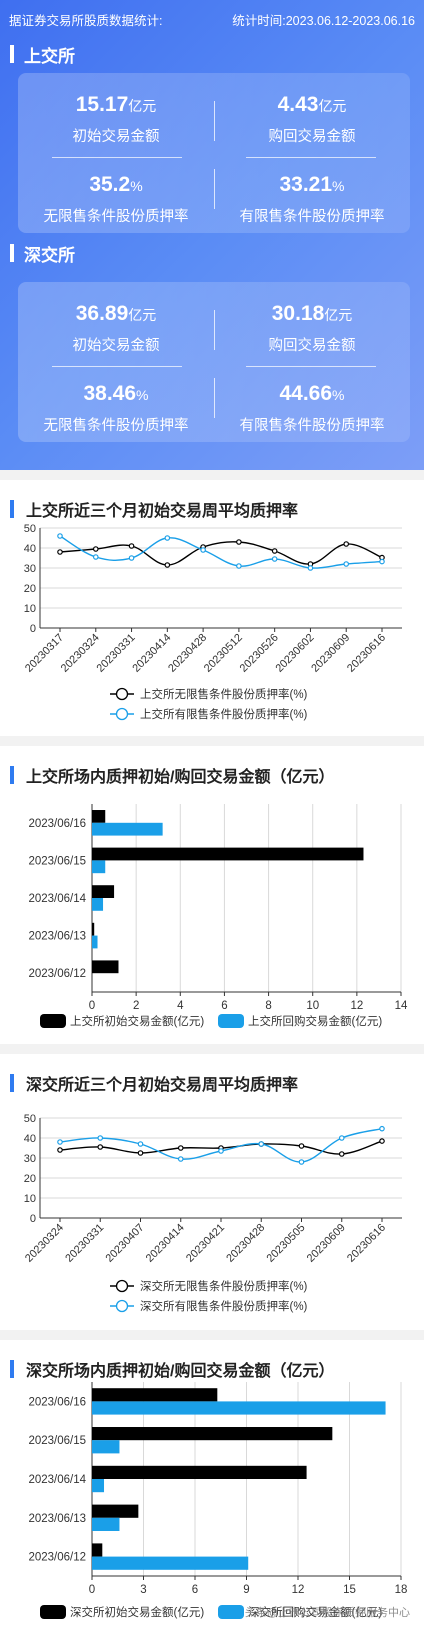 The height and width of the screenshot is (1631, 424). I want to click on x-tick-label: 20230616, so click(366, 653).